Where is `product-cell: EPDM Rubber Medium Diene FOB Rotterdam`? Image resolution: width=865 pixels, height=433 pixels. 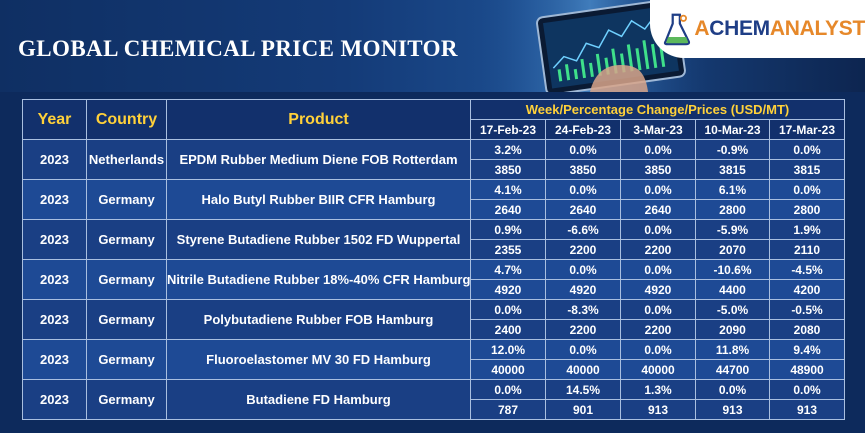
product-cell: EPDM Rubber Medium Diene FOB Rotterdam is located at coordinates (318, 159).